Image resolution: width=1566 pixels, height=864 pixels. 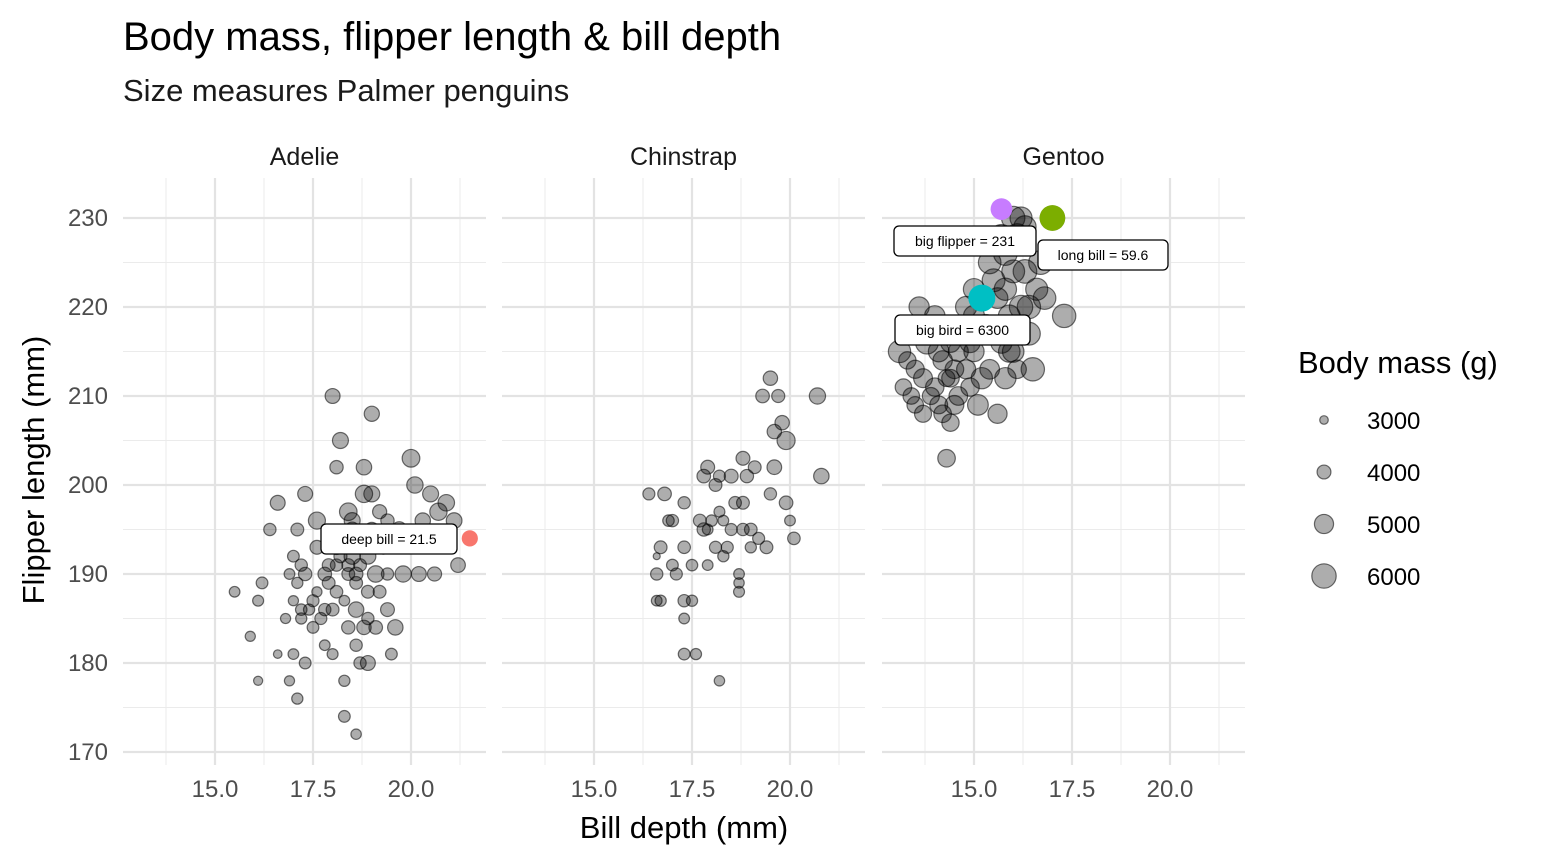 I want to click on legend-label: 4000, so click(x=1393, y=473).